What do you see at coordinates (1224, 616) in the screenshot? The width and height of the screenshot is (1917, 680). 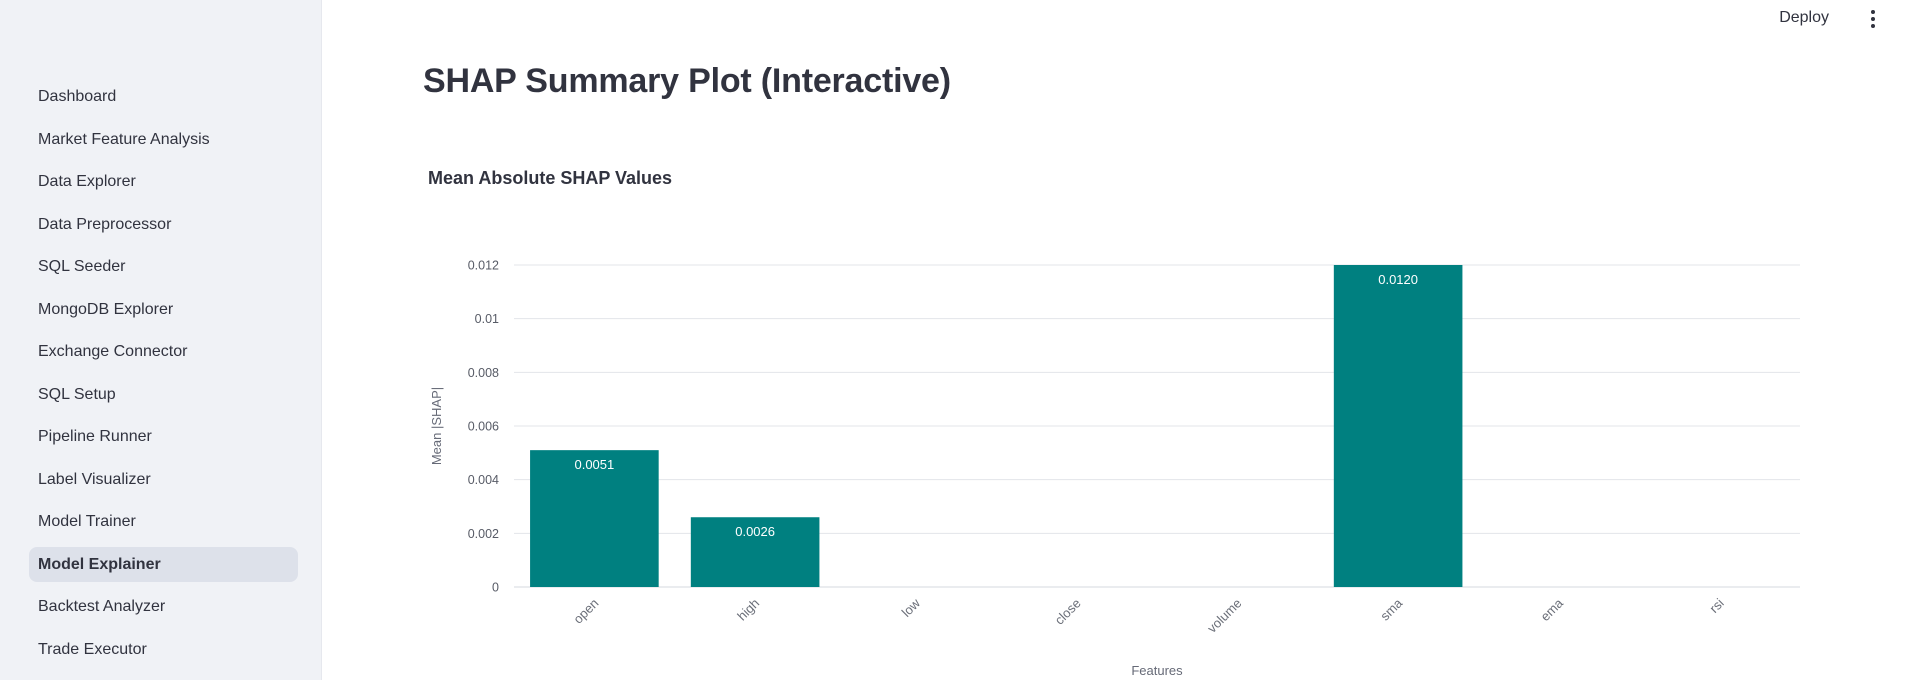 I see `x-tick-label: volume` at bounding box center [1224, 616].